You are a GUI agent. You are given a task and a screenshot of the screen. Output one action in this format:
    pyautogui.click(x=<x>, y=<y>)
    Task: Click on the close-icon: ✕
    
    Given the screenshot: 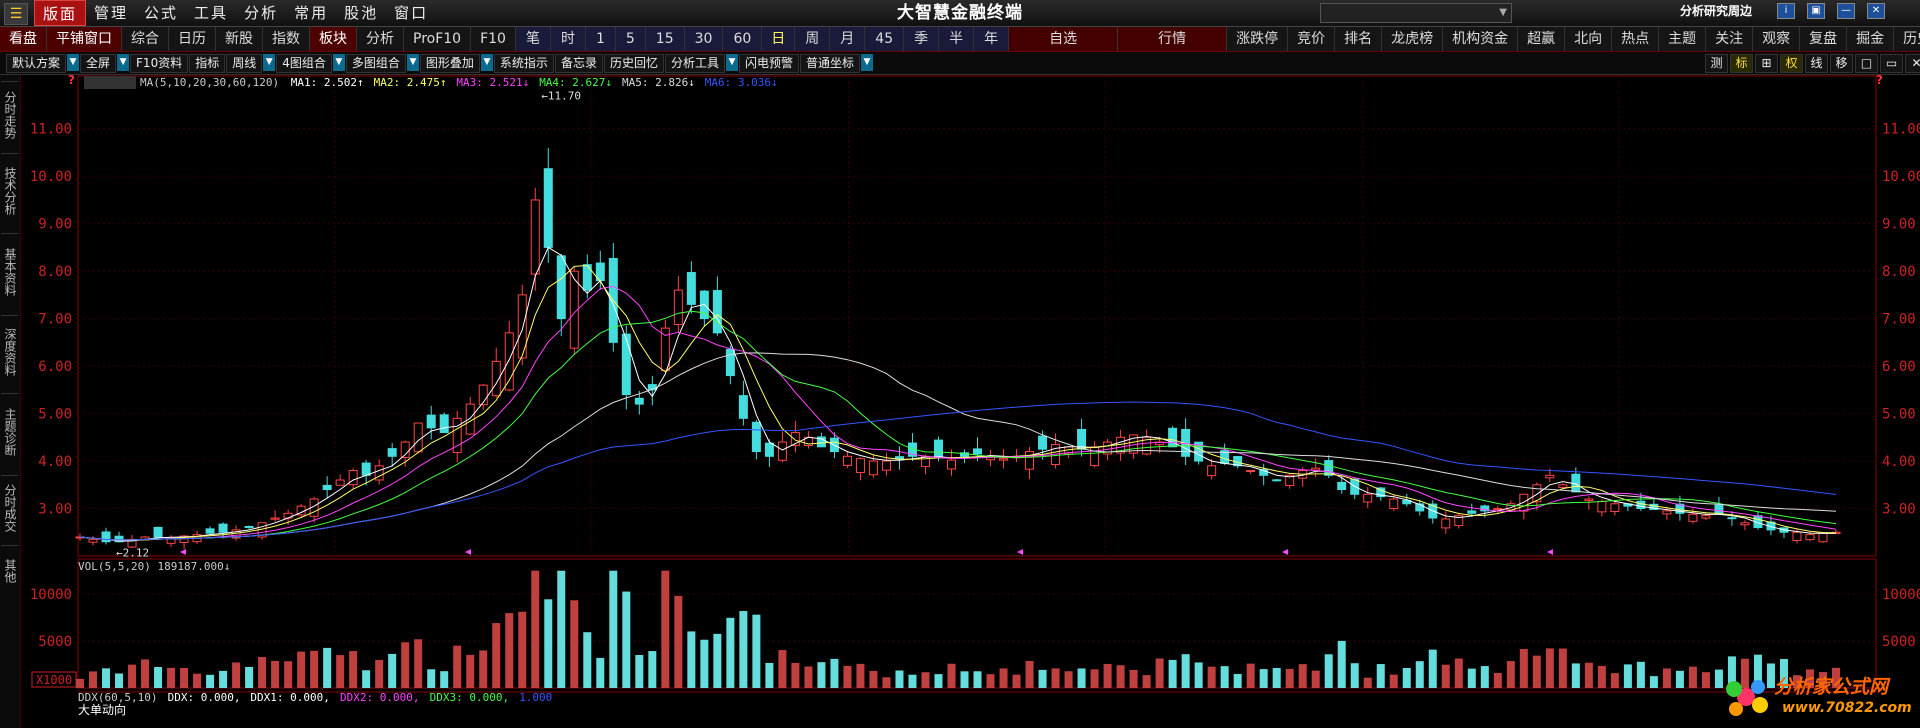 What is the action you would take?
    pyautogui.click(x=1876, y=11)
    